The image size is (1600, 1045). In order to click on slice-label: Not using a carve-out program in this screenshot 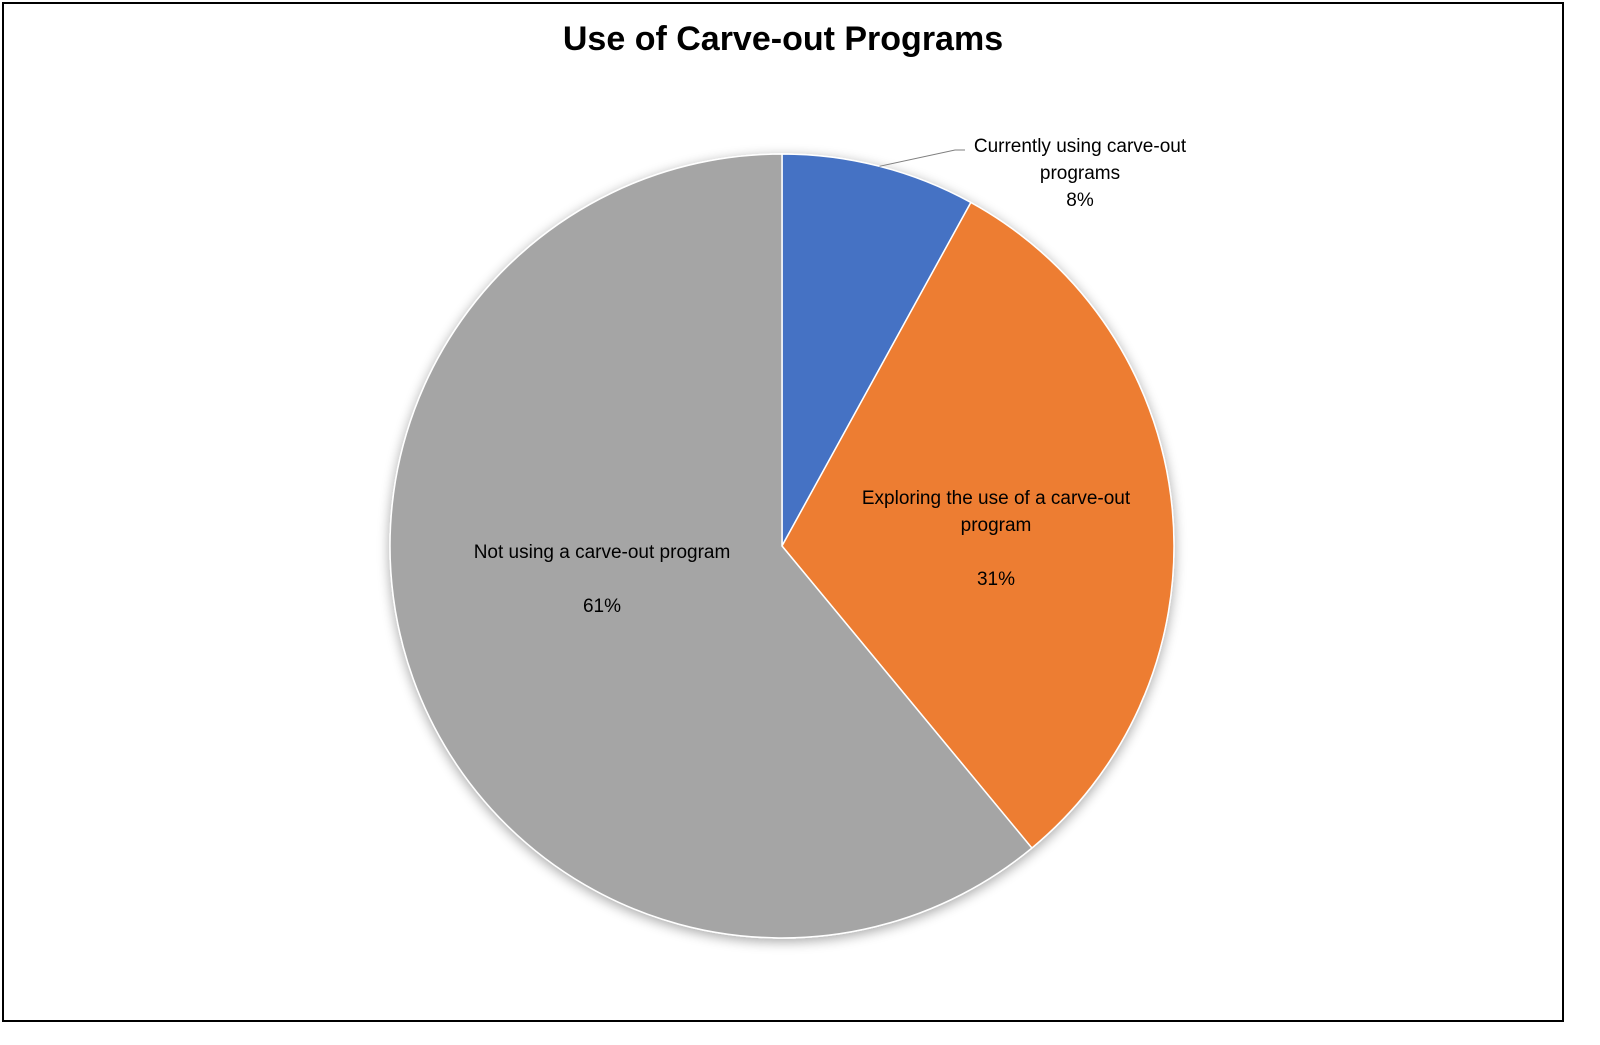, I will do `click(602, 552)`.